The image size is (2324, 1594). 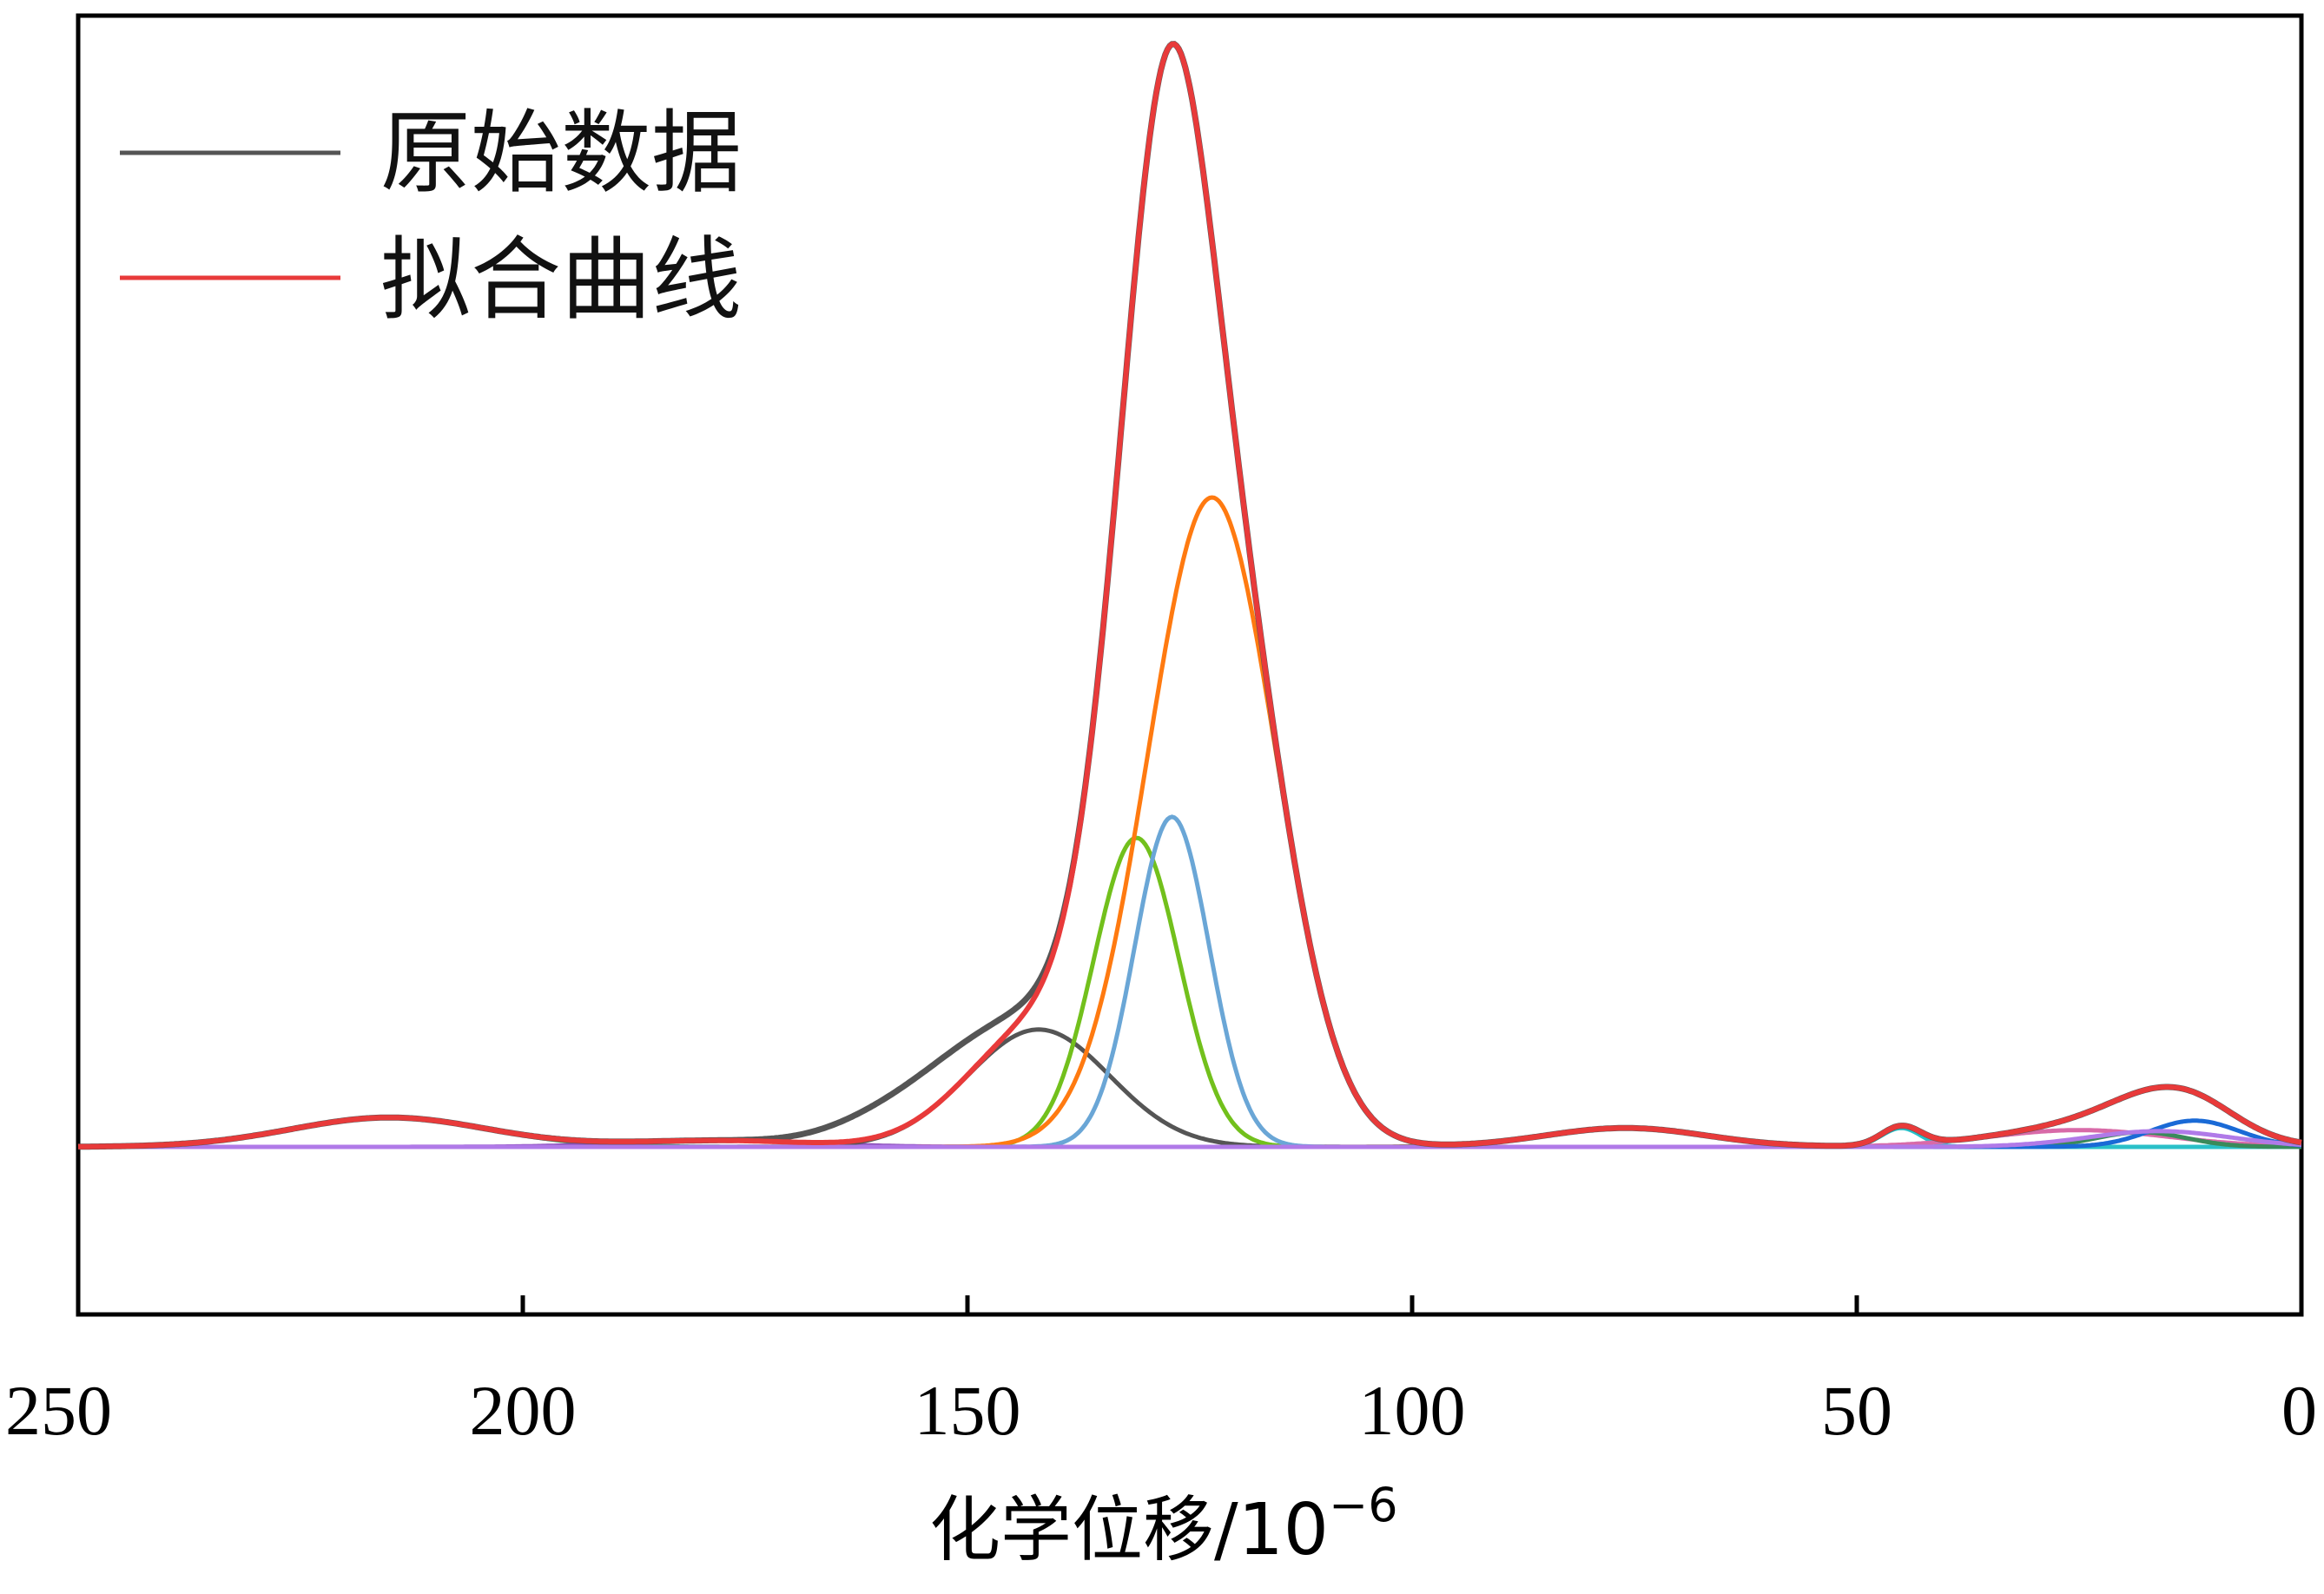 I want to click on x-tick-label-100: 100, so click(x=1412, y=1410).